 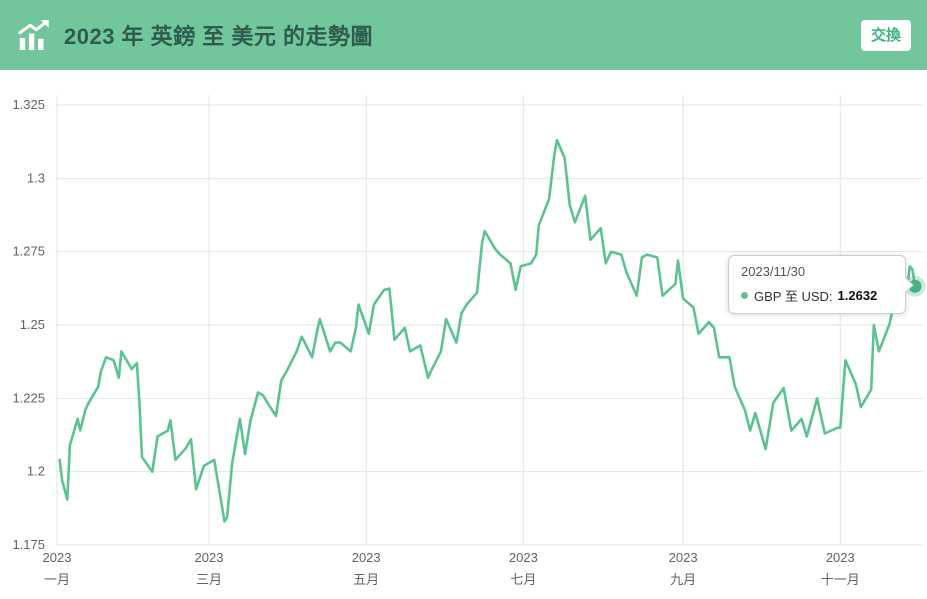 What do you see at coordinates (28, 104) in the screenshot?
I see `y-axis-tick-label: 1.325` at bounding box center [28, 104].